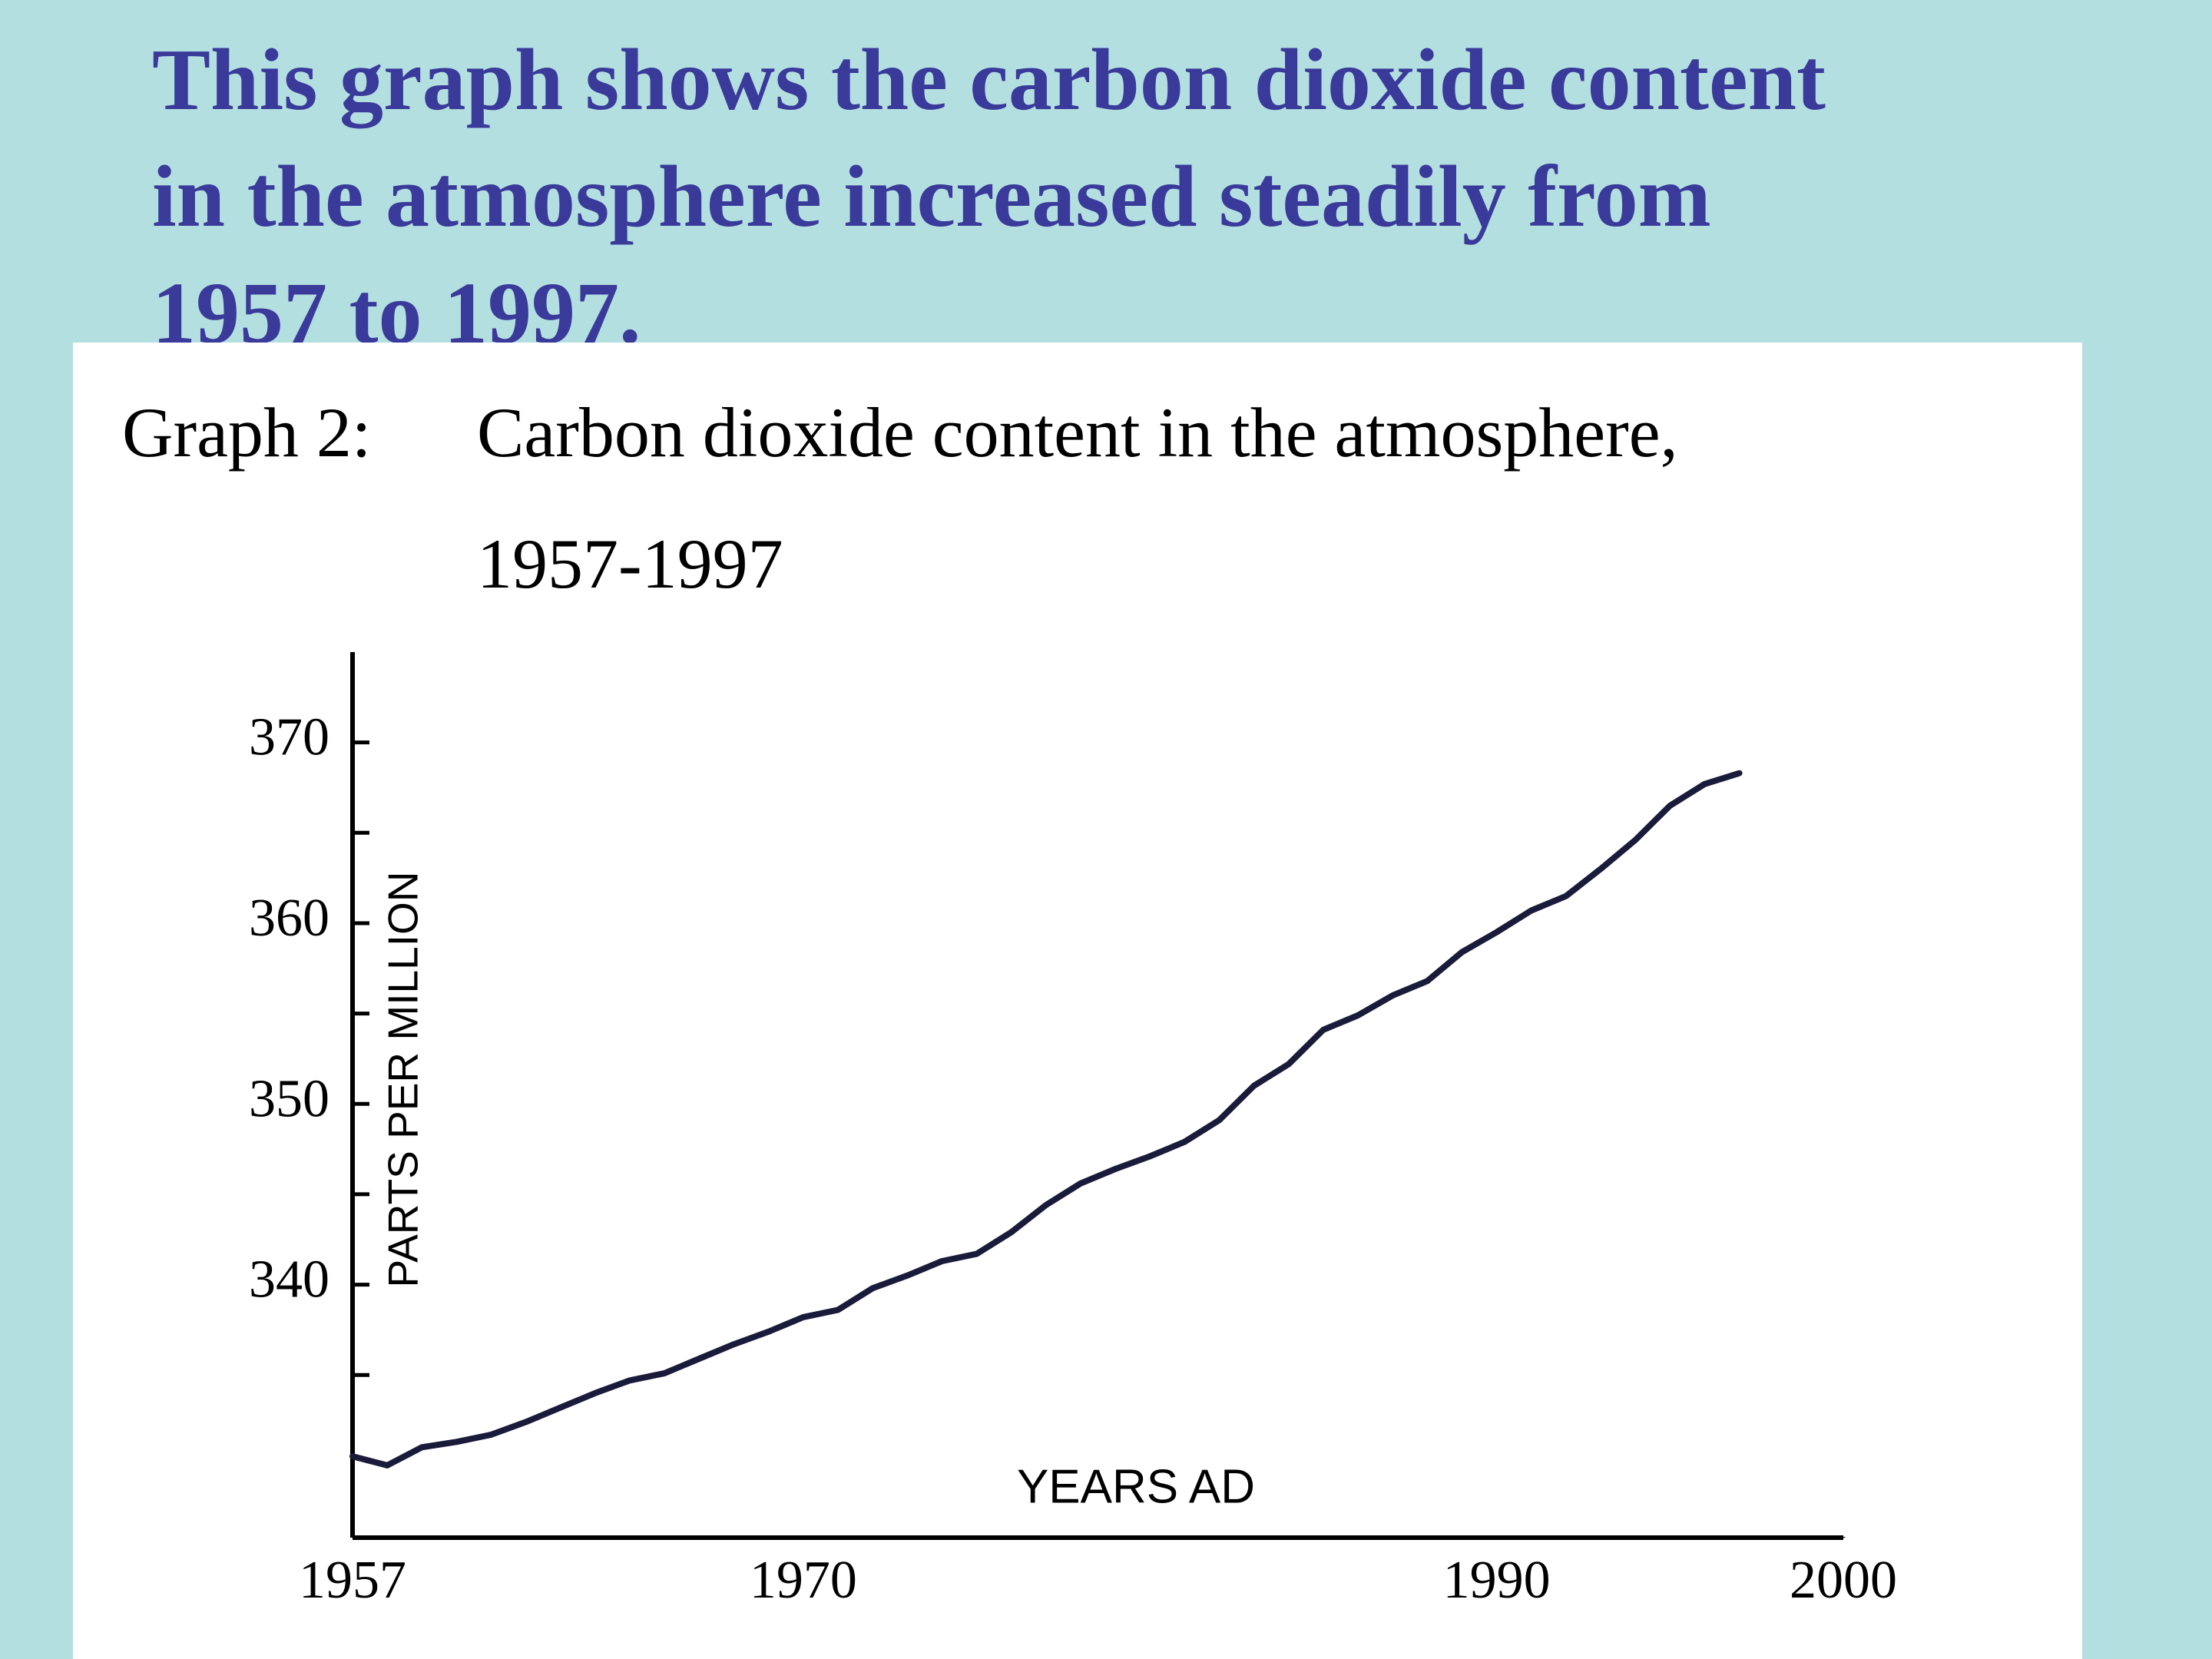 The width and height of the screenshot is (2212, 1659). What do you see at coordinates (803, 1580) in the screenshot?
I see `x-tick-label: 1970` at bounding box center [803, 1580].